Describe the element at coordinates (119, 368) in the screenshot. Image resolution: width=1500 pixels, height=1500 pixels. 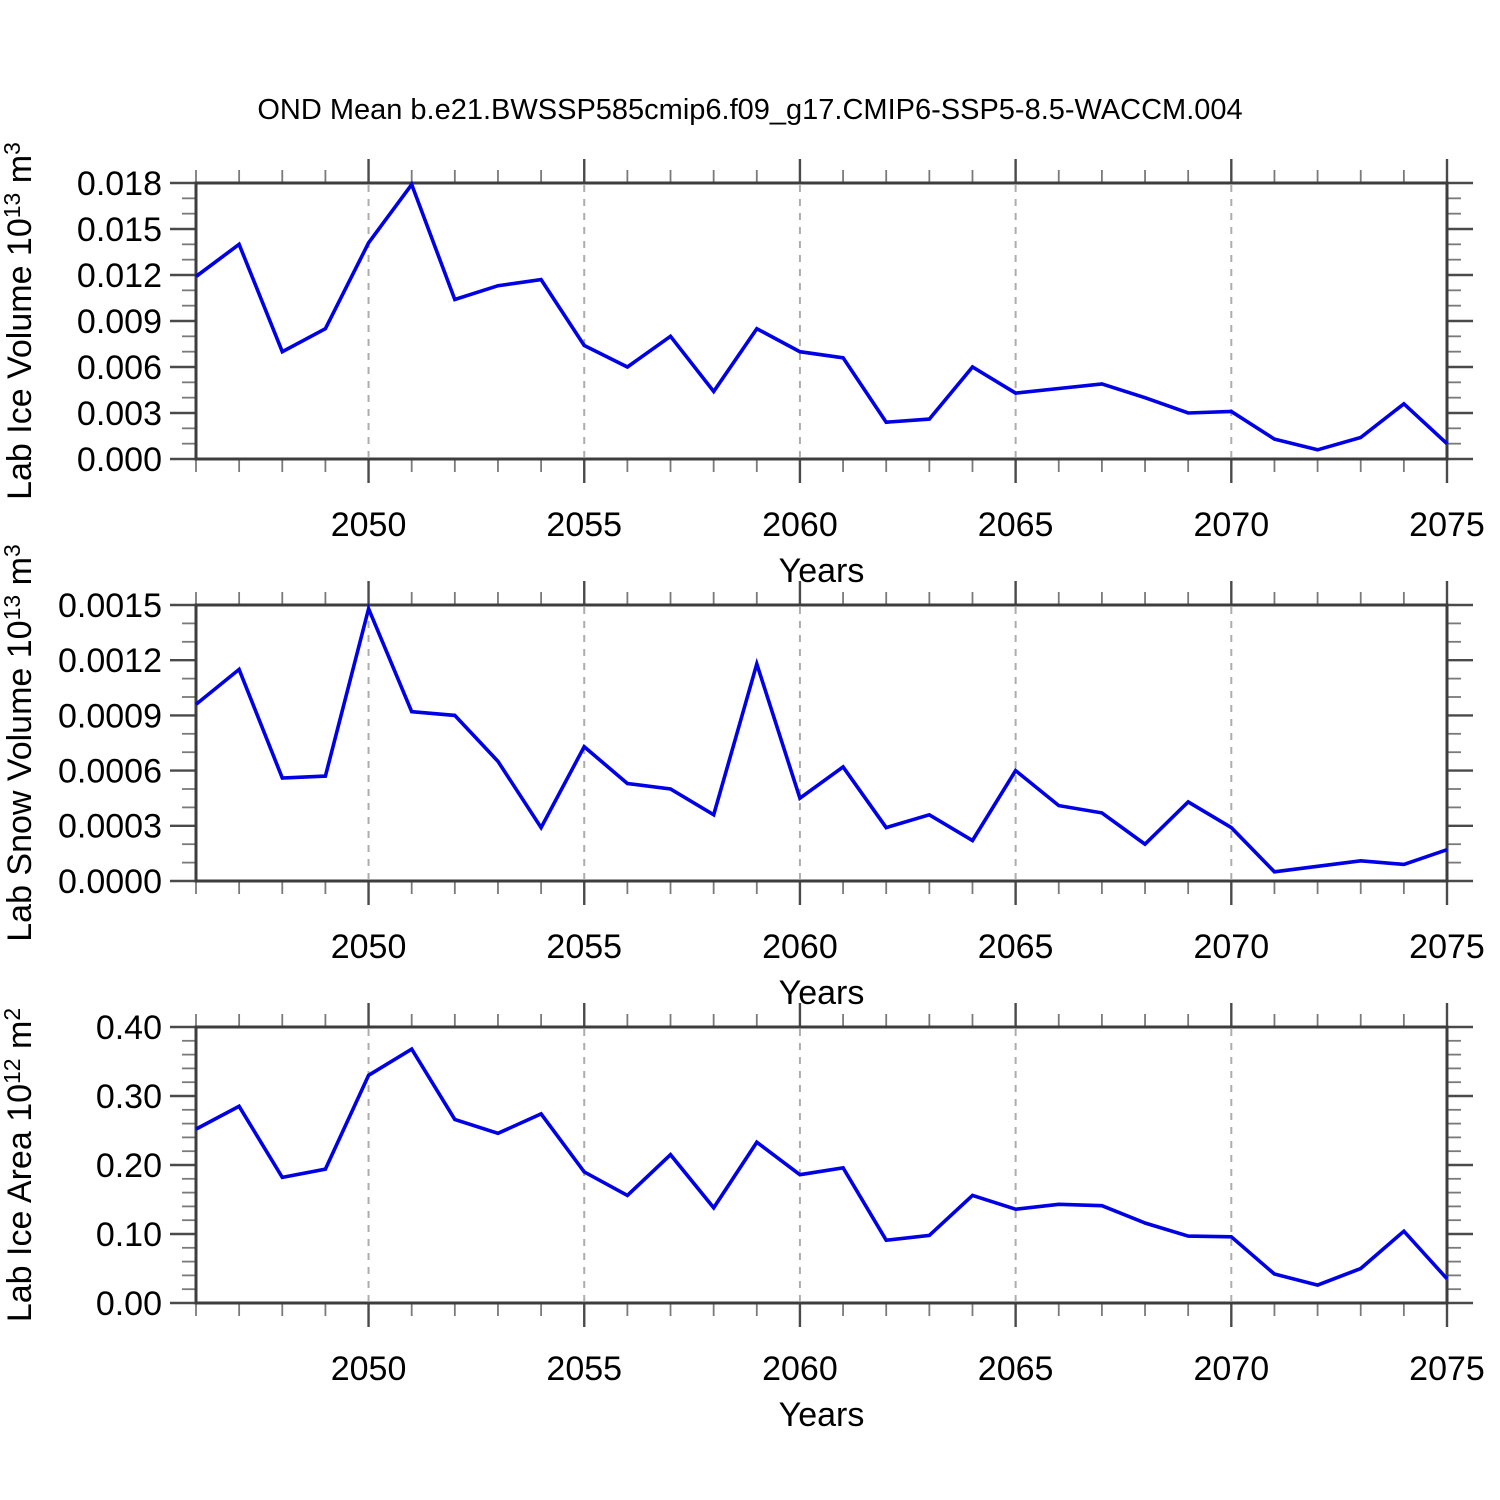
I see `y-tick-label: 0.006` at that location.